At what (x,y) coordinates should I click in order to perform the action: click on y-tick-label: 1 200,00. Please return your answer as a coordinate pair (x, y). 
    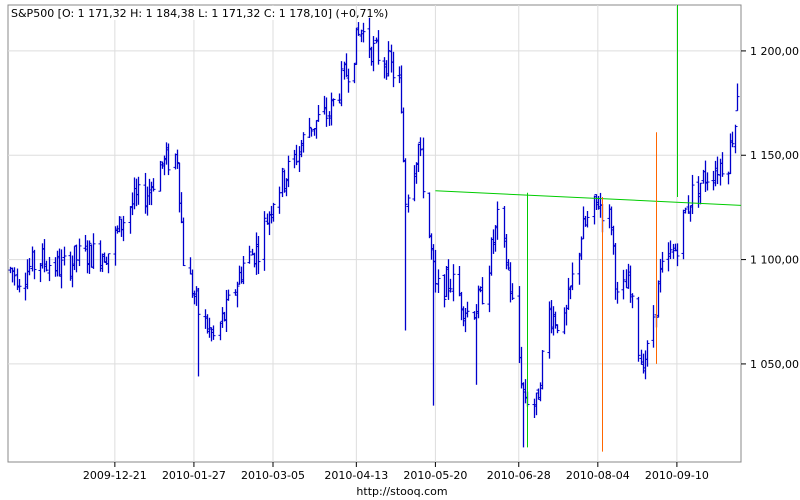
    Looking at the image, I should click on (774, 51).